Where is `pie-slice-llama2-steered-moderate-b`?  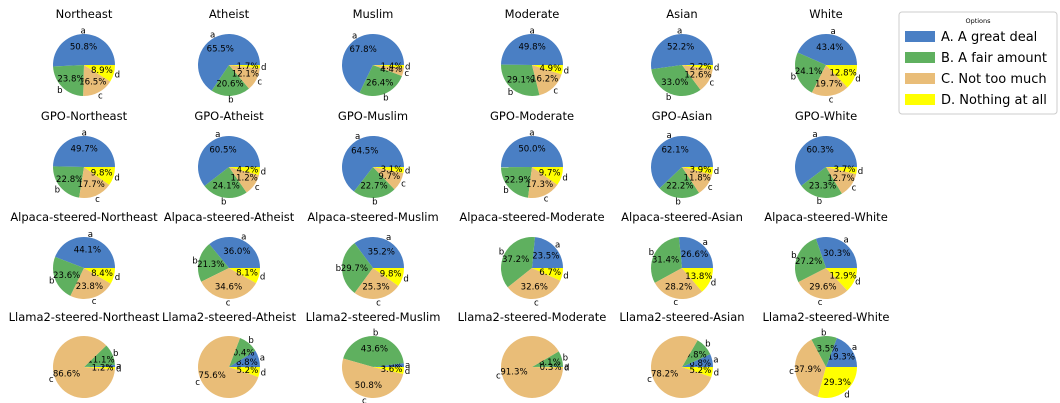 pie-slice-llama2-steered-moderate-b is located at coordinates (547, 359).